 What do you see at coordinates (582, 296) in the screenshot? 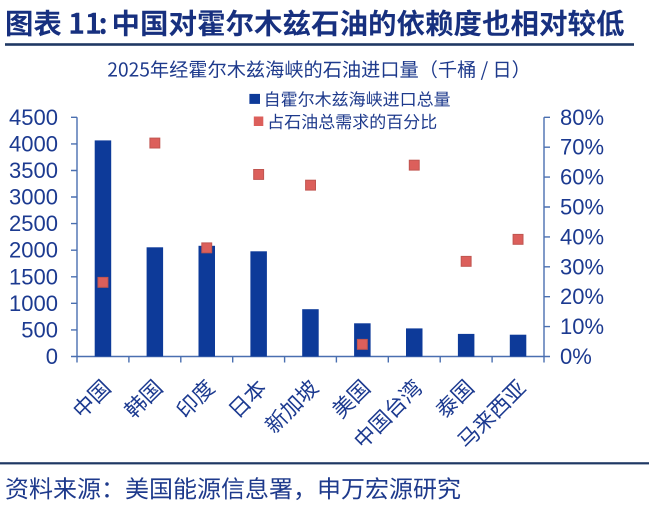
I see `svg-text: 20%` at bounding box center [582, 296].